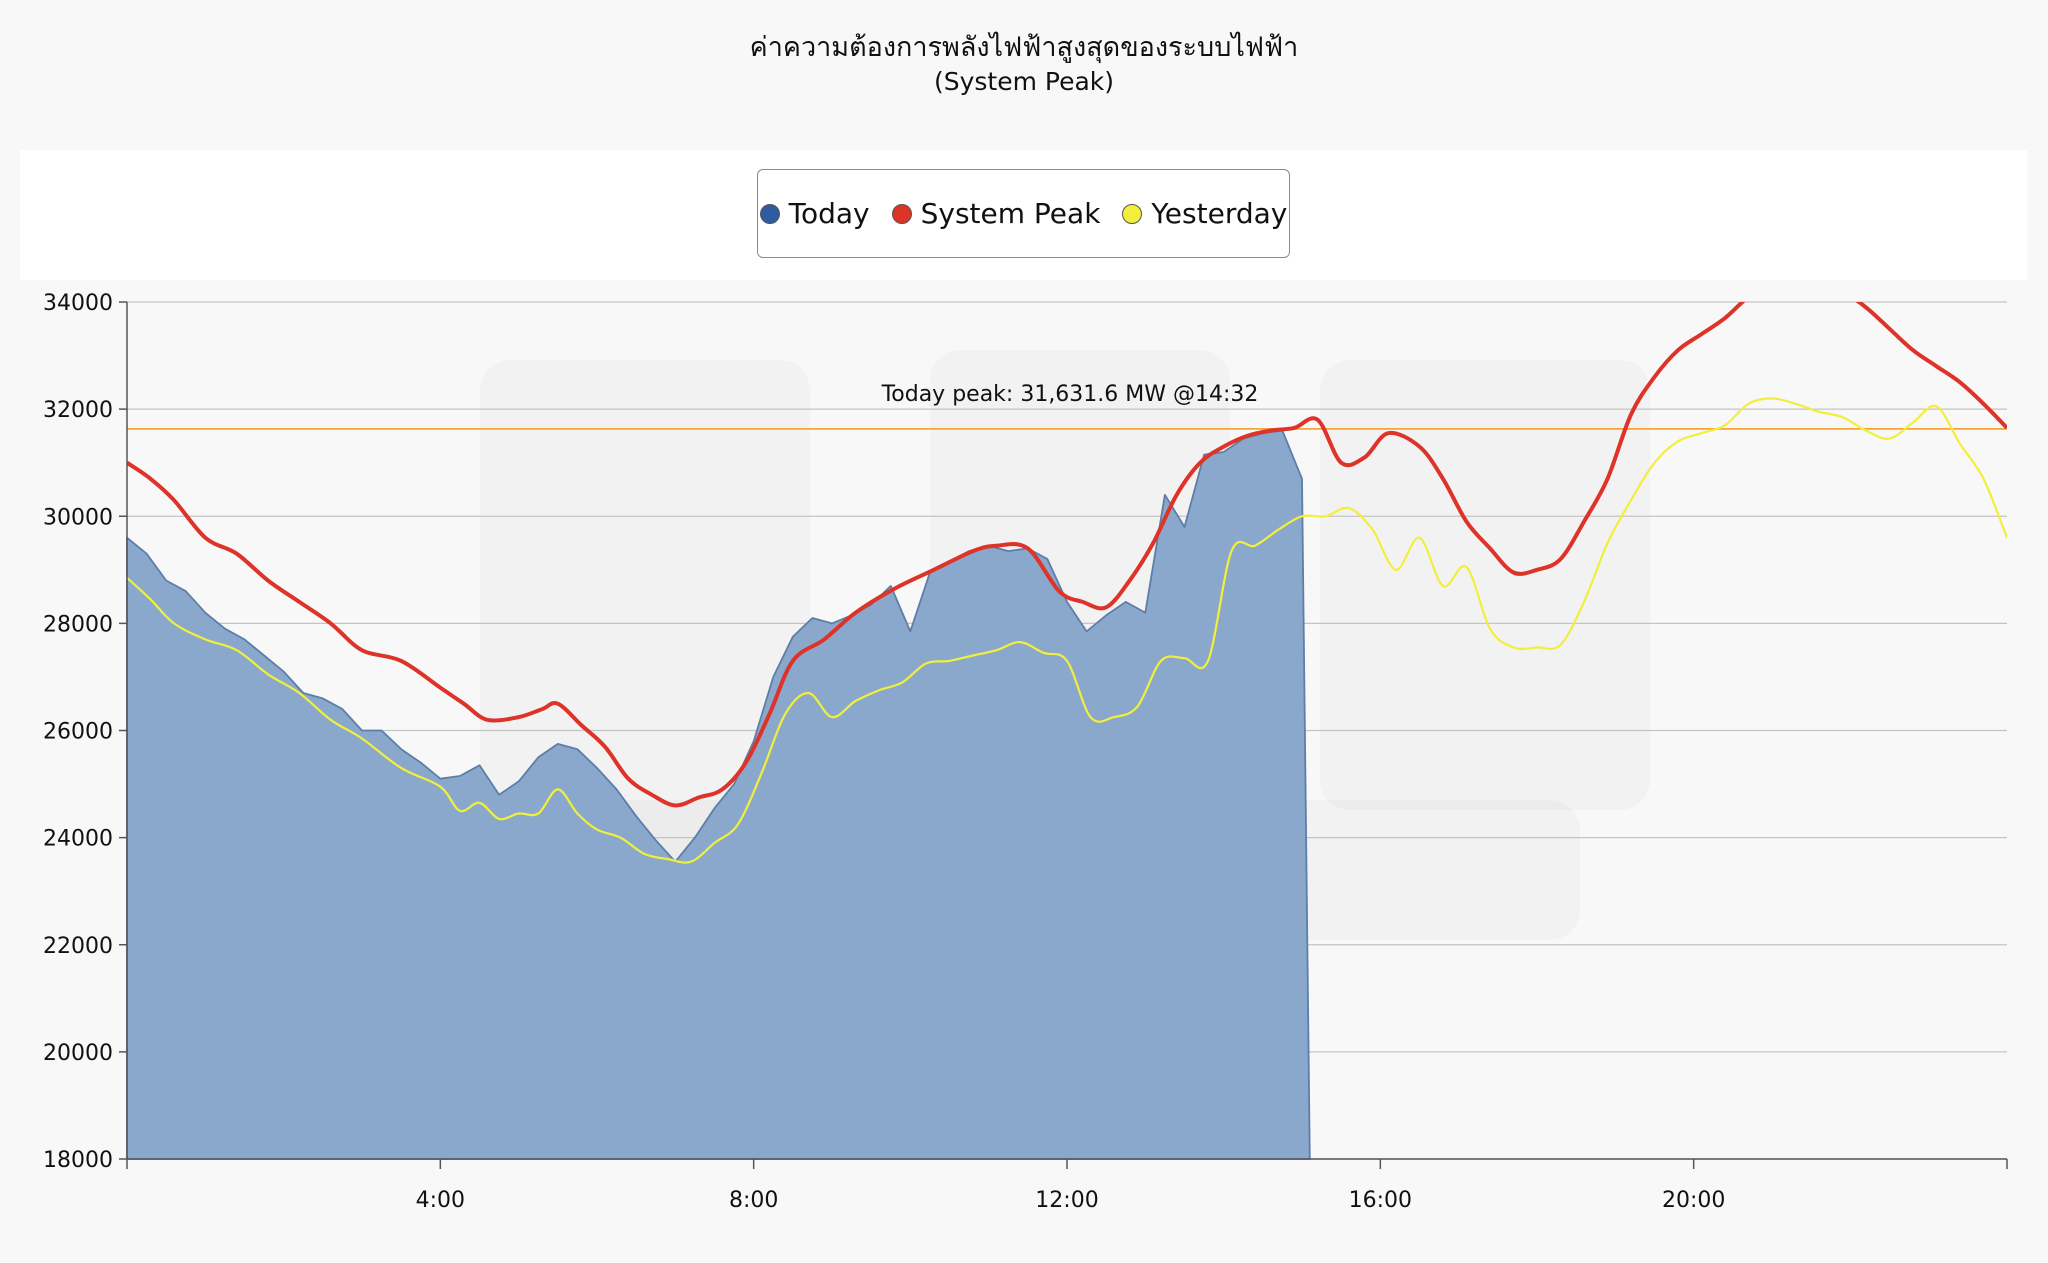 The image size is (2048, 1263). I want to click on legend-marker-yesterday, so click(1132, 213).